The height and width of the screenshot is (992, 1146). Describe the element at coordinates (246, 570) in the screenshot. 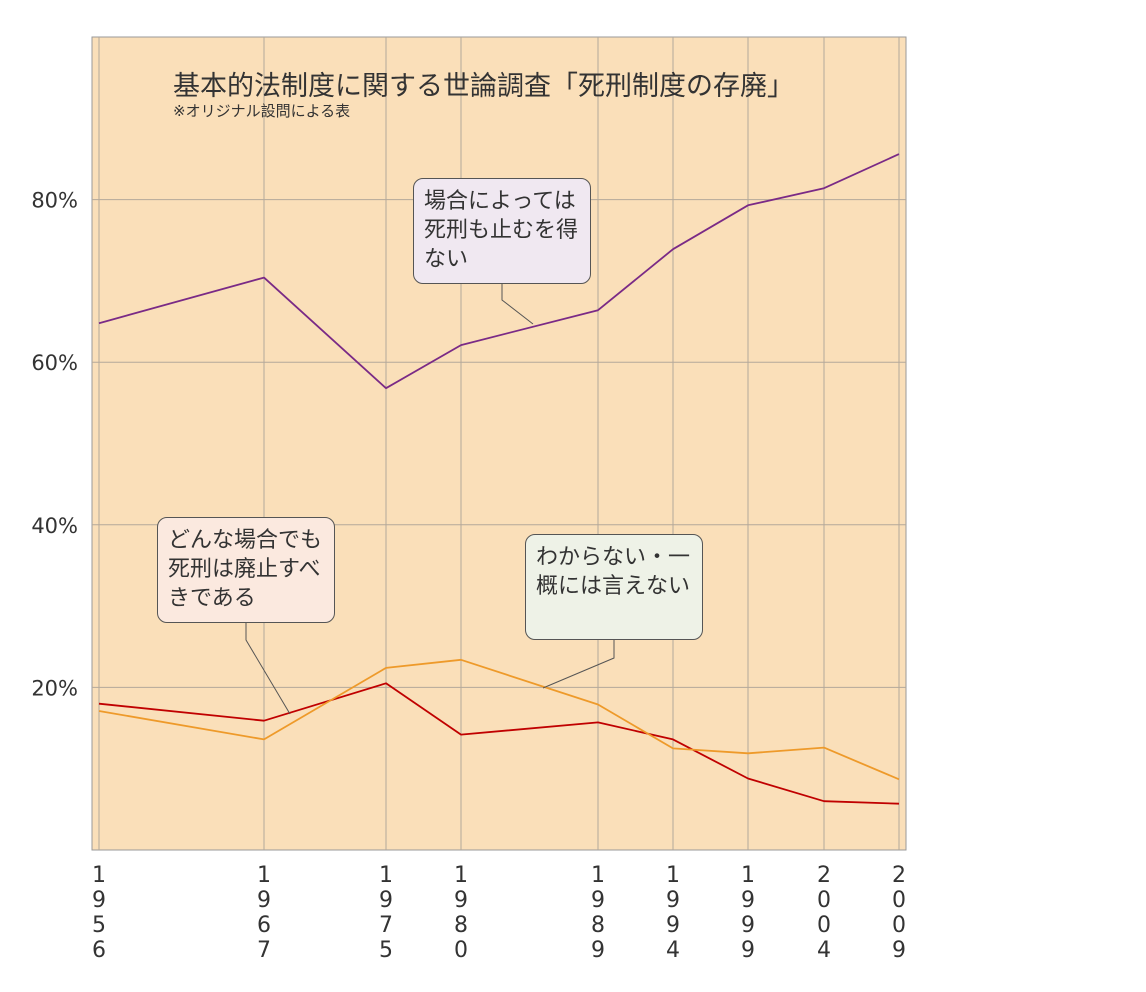

I see `series-callout-label: どんな場合でも死刑は廃止すべきである` at that location.